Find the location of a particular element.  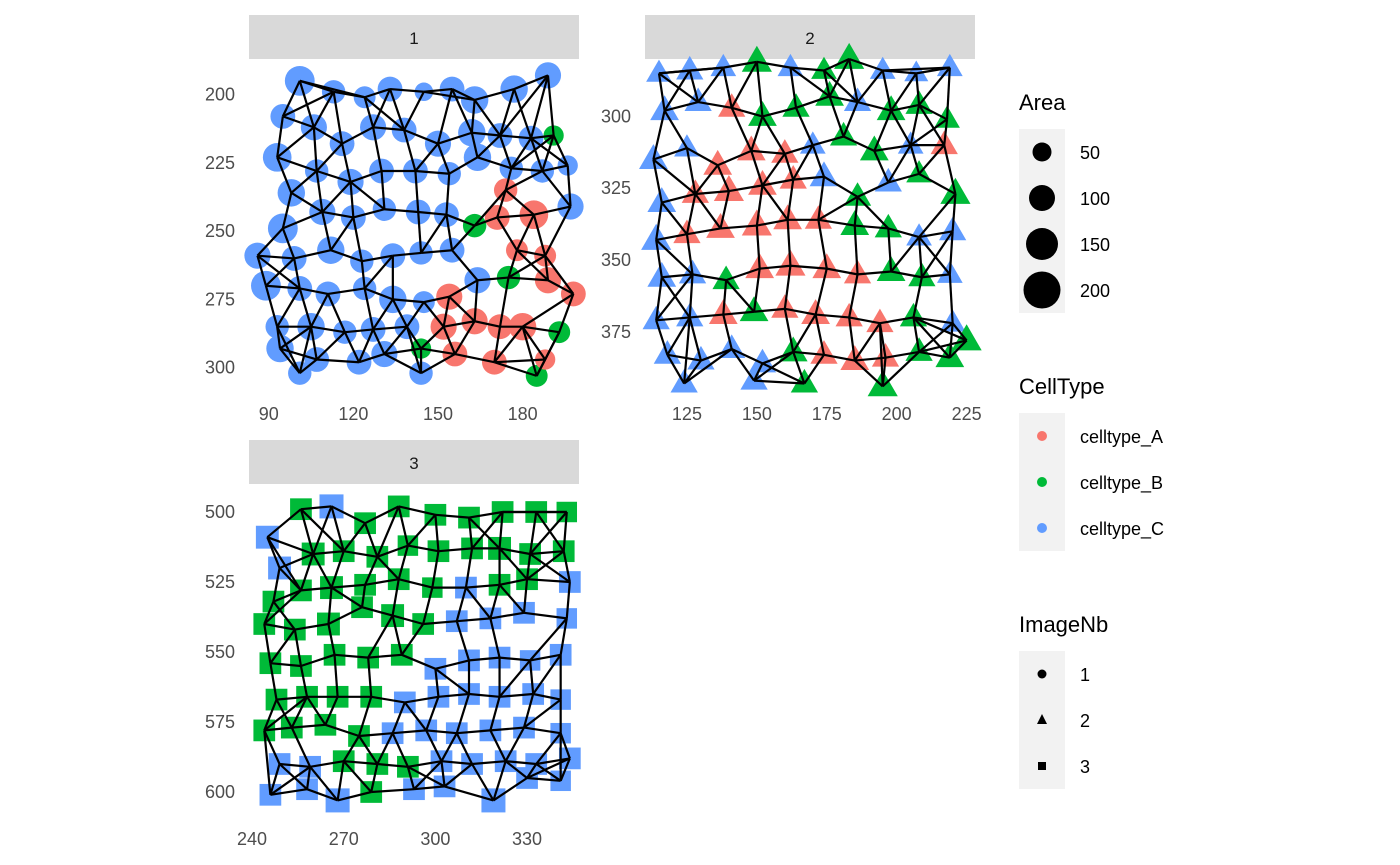

x-tick-label: 90 is located at coordinates (269, 414).